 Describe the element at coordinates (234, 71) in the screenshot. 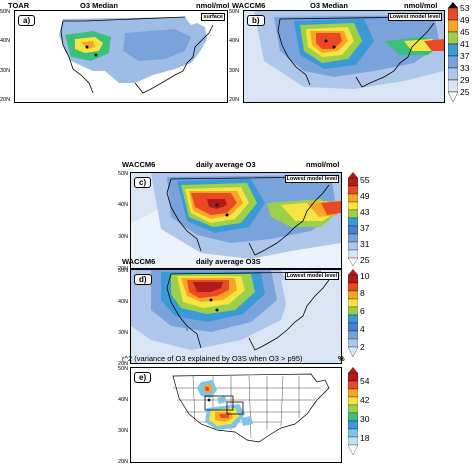

I see `panel-b-lat-30n: 30N` at that location.